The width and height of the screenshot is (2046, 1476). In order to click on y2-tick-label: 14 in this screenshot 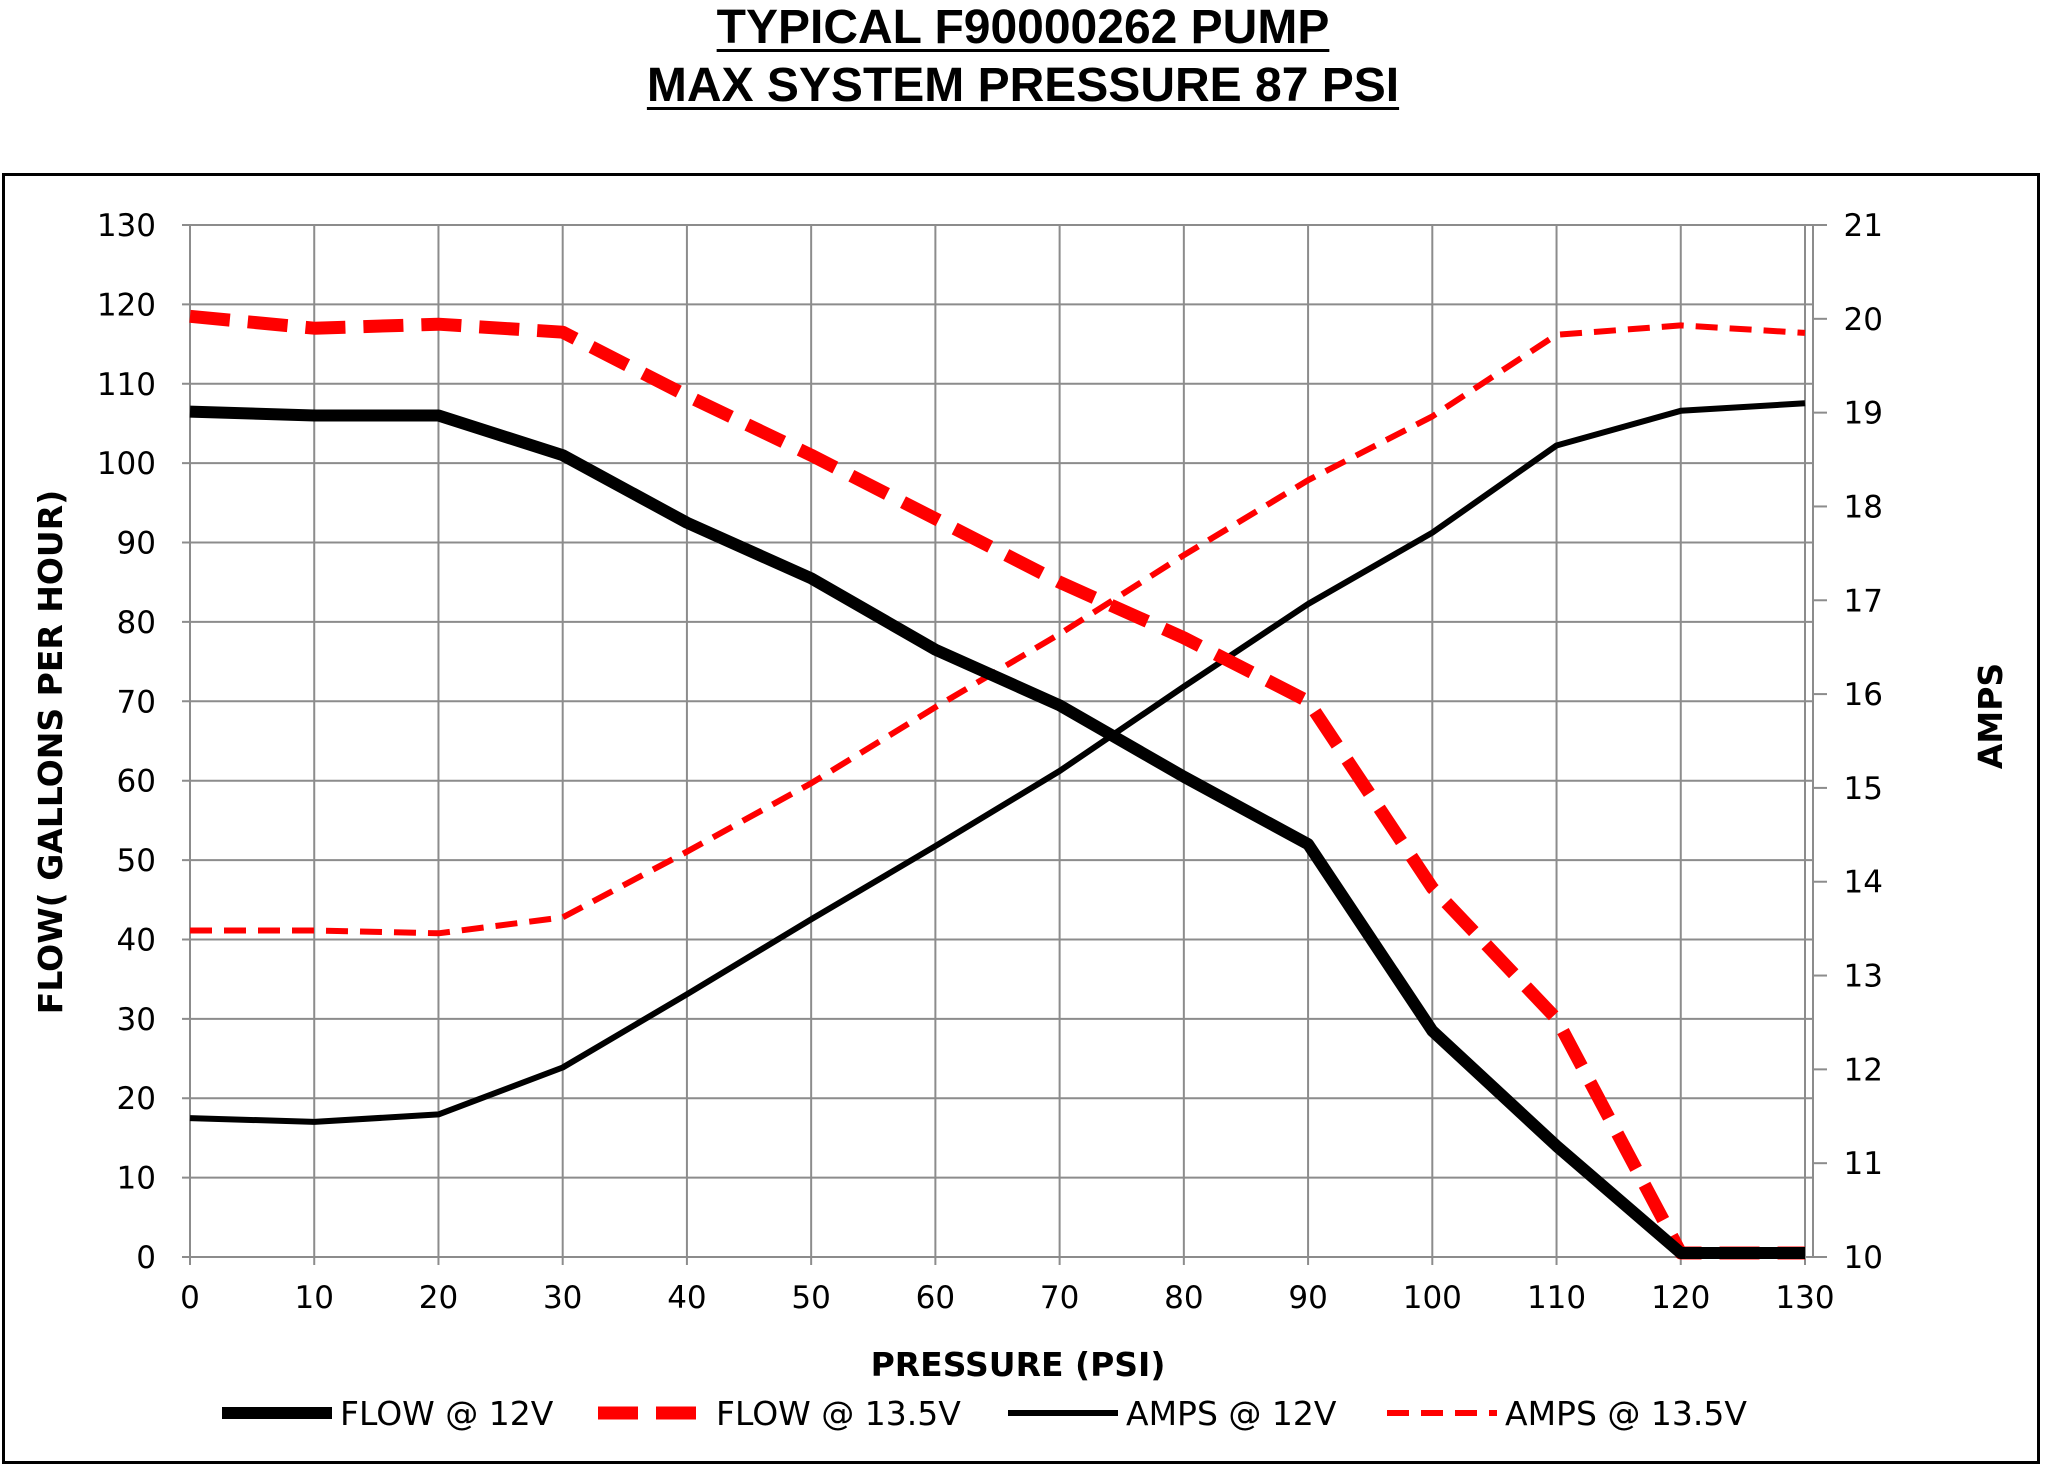, I will do `click(1863, 883)`.